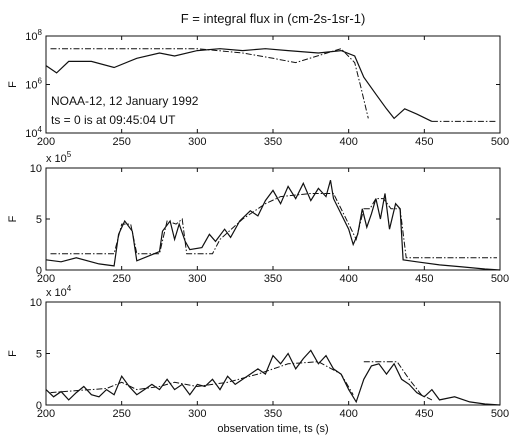  What do you see at coordinates (33, 132) in the screenshot?
I see `y-tick-label: 10⁴` at bounding box center [33, 132].